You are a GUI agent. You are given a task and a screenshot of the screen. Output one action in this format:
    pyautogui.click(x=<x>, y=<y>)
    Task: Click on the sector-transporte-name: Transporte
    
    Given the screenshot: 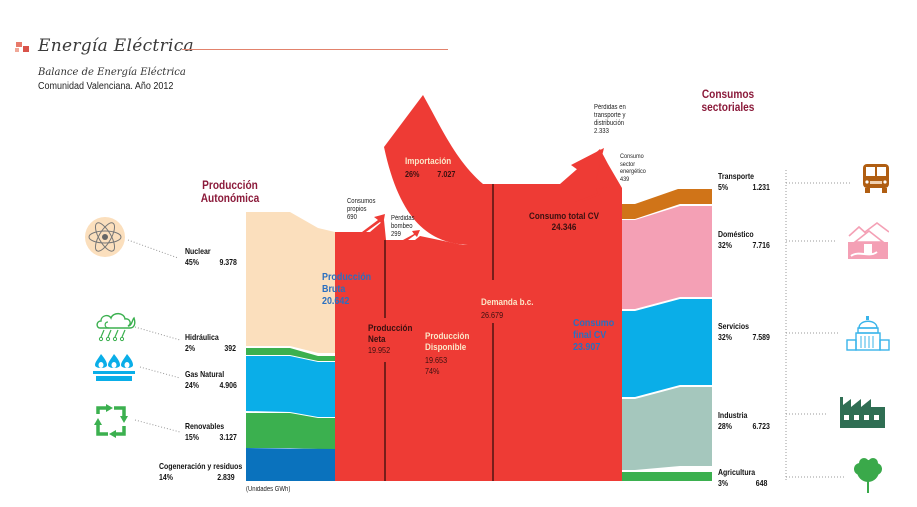 What is the action you would take?
    pyautogui.click(x=736, y=176)
    